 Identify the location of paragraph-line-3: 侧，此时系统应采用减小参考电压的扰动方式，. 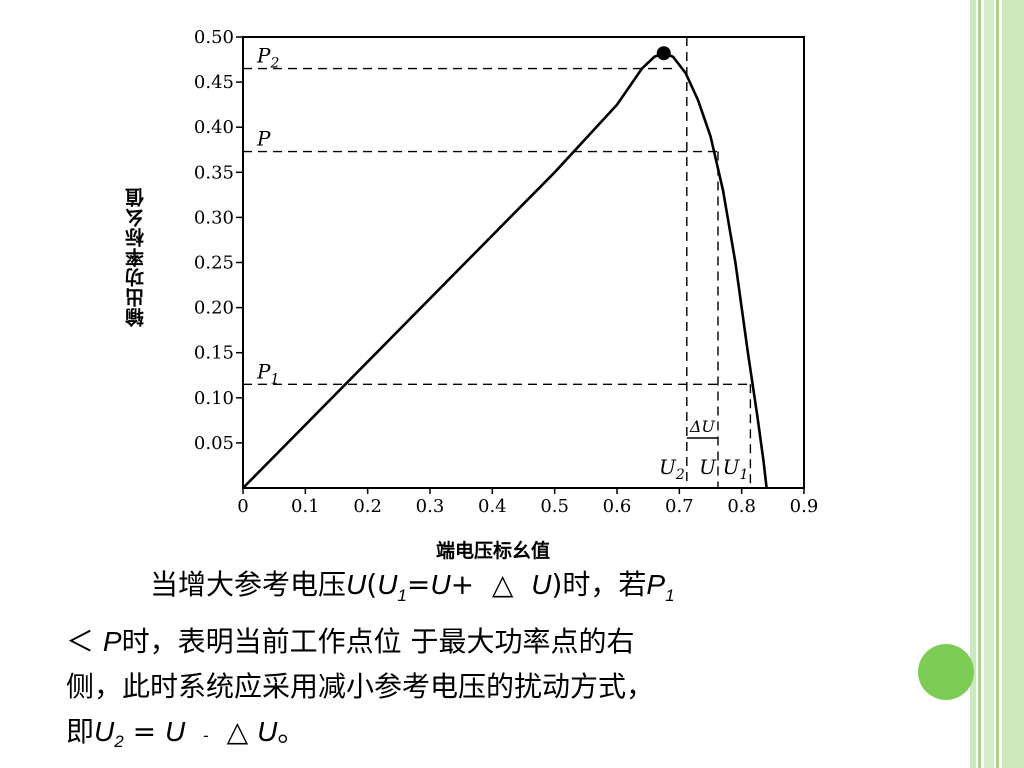
(360, 686).